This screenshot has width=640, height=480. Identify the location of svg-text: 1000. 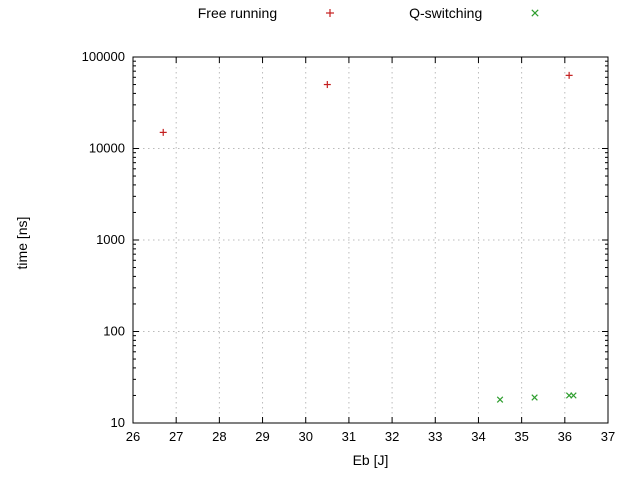
(110, 239).